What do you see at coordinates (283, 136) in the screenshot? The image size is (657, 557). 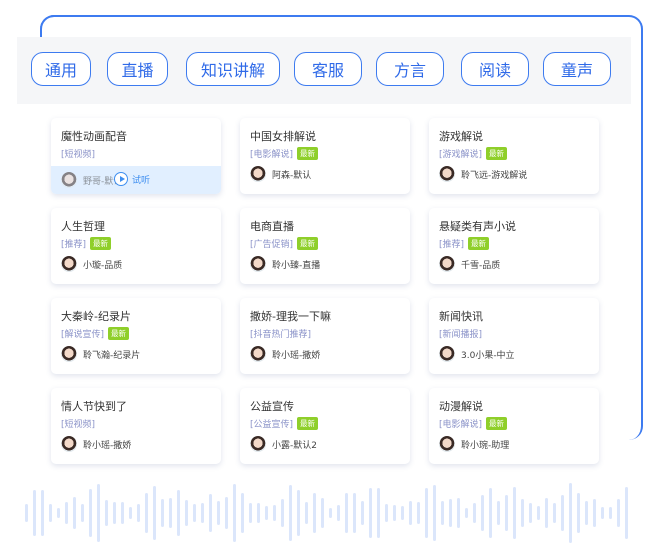 I see `card-title: 中国女排解说` at bounding box center [283, 136].